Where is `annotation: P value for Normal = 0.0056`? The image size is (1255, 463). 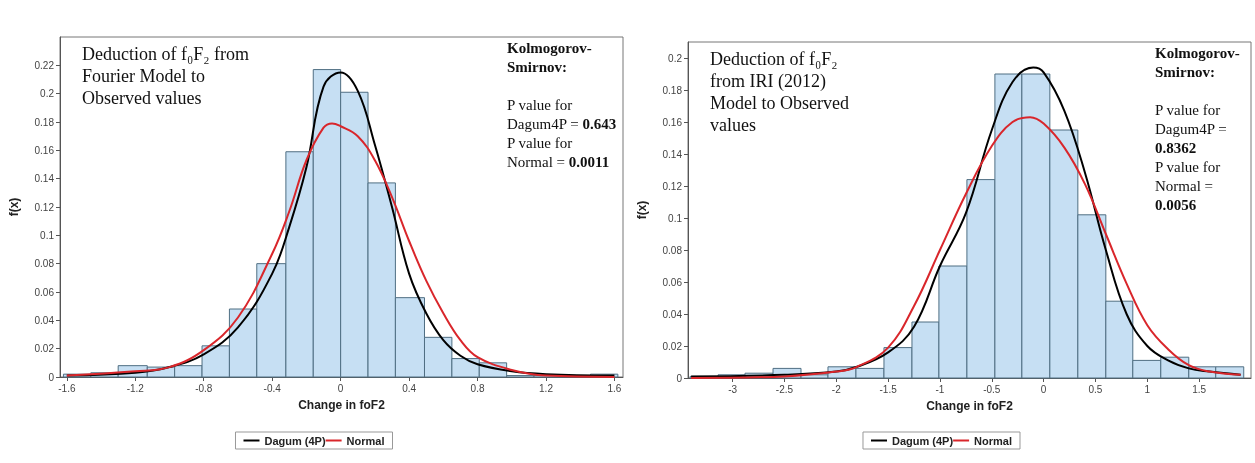 annotation: P value for Normal = 0.0056 is located at coordinates (1188, 186).